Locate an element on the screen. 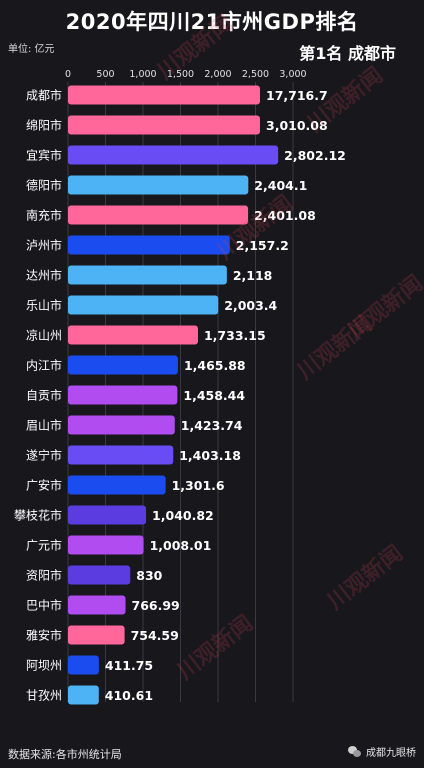  brand-label: 成都九眼桥 is located at coordinates (391, 753).